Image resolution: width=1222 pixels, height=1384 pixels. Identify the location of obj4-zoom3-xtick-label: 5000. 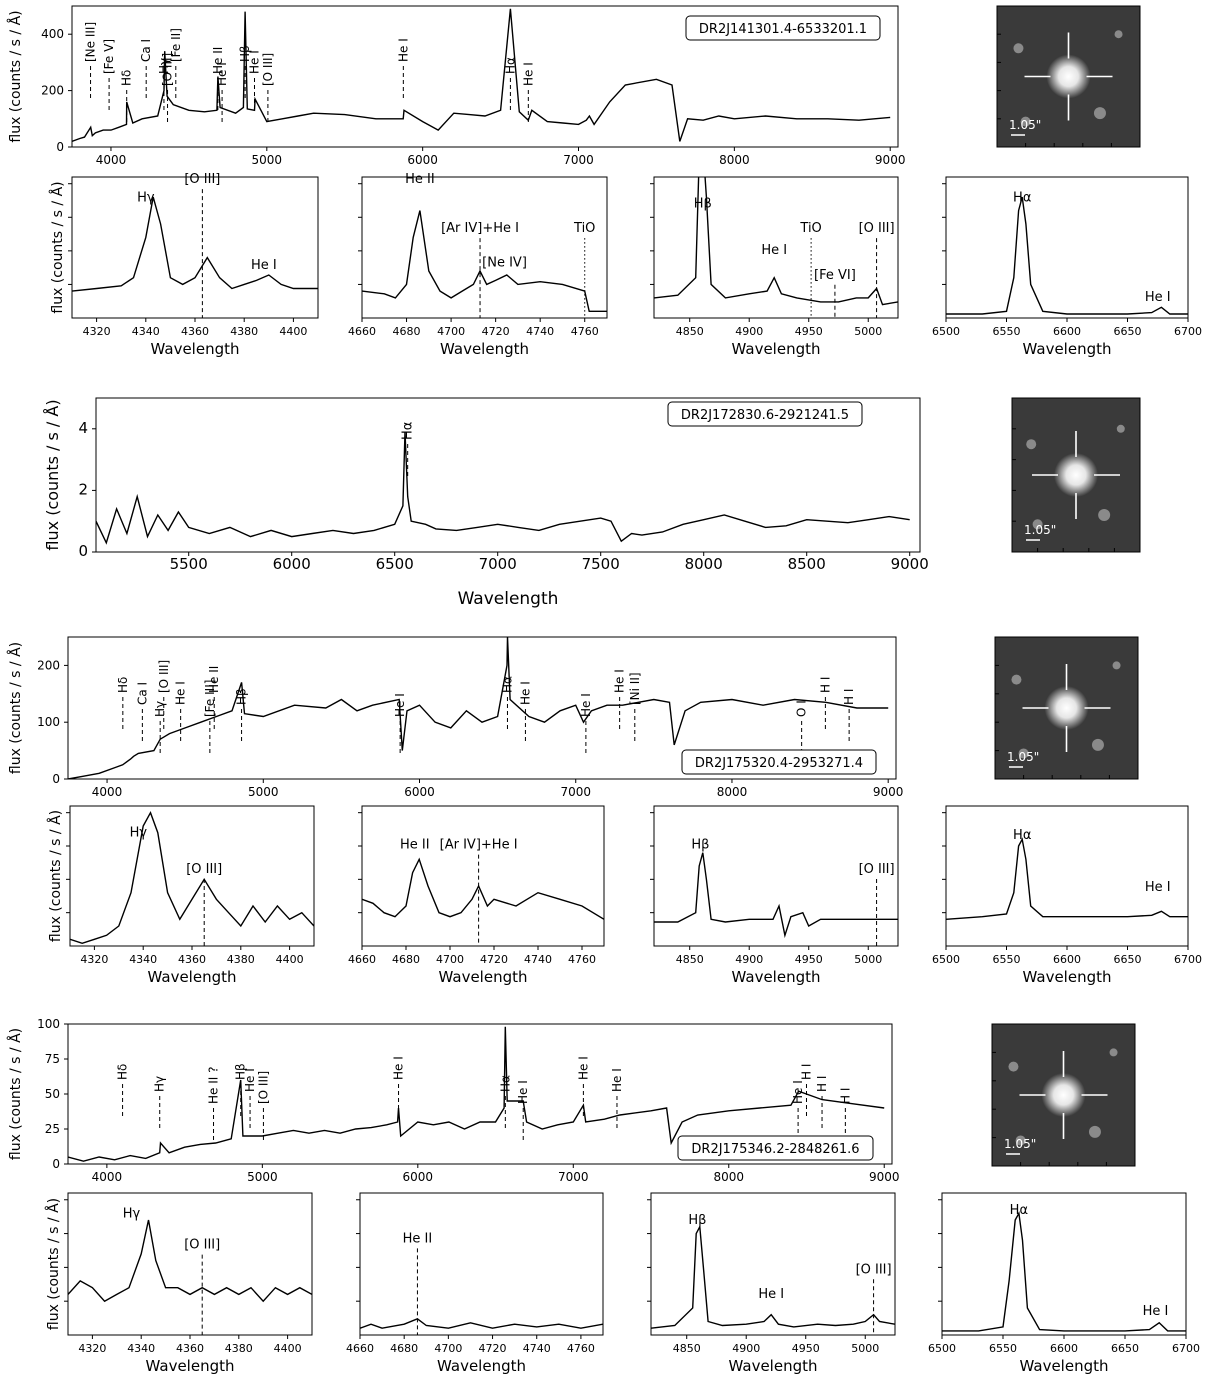
(865, 1348).